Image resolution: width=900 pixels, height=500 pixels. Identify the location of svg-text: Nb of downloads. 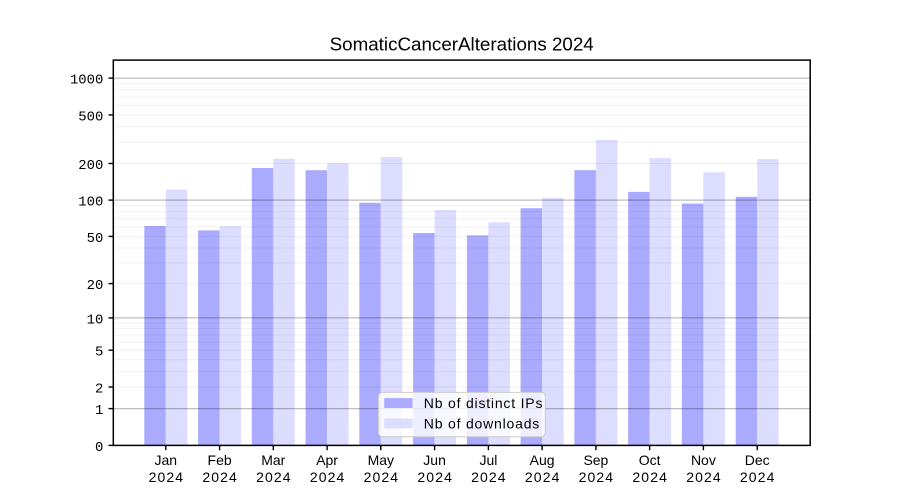
(482, 424).